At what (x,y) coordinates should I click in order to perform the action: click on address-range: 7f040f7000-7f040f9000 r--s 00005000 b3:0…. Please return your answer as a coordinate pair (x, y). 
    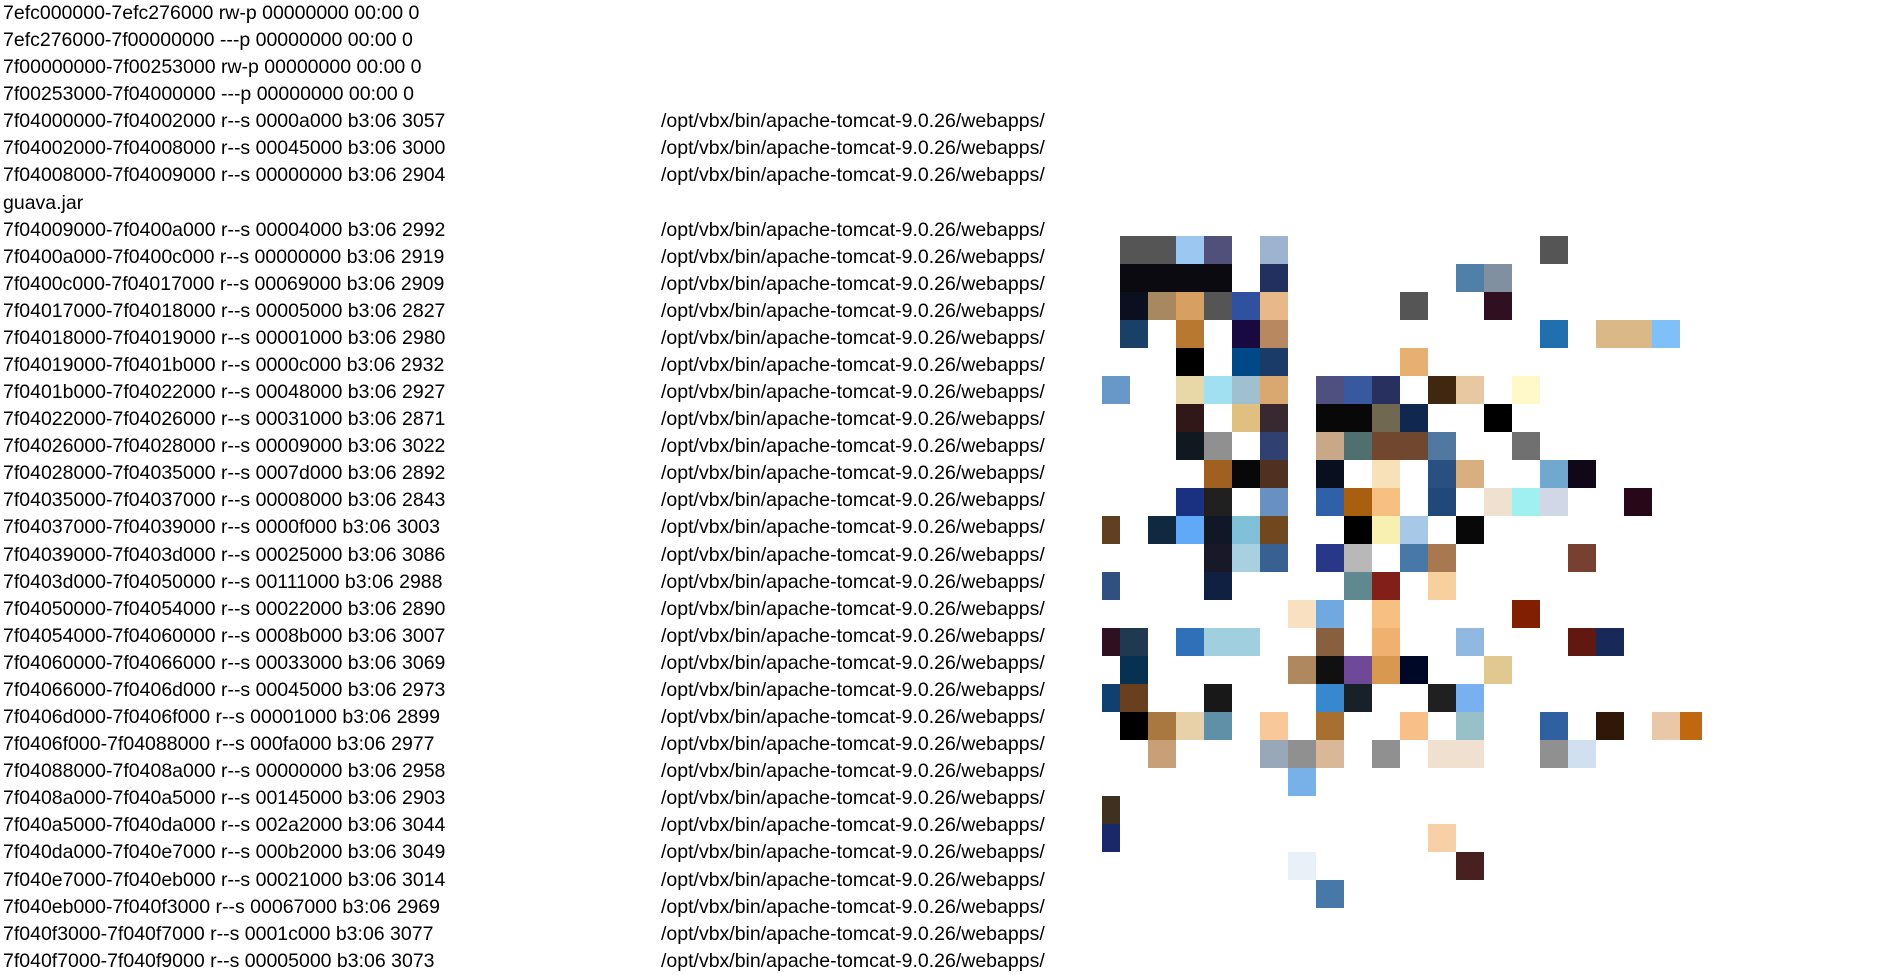
    Looking at the image, I should click on (219, 960).